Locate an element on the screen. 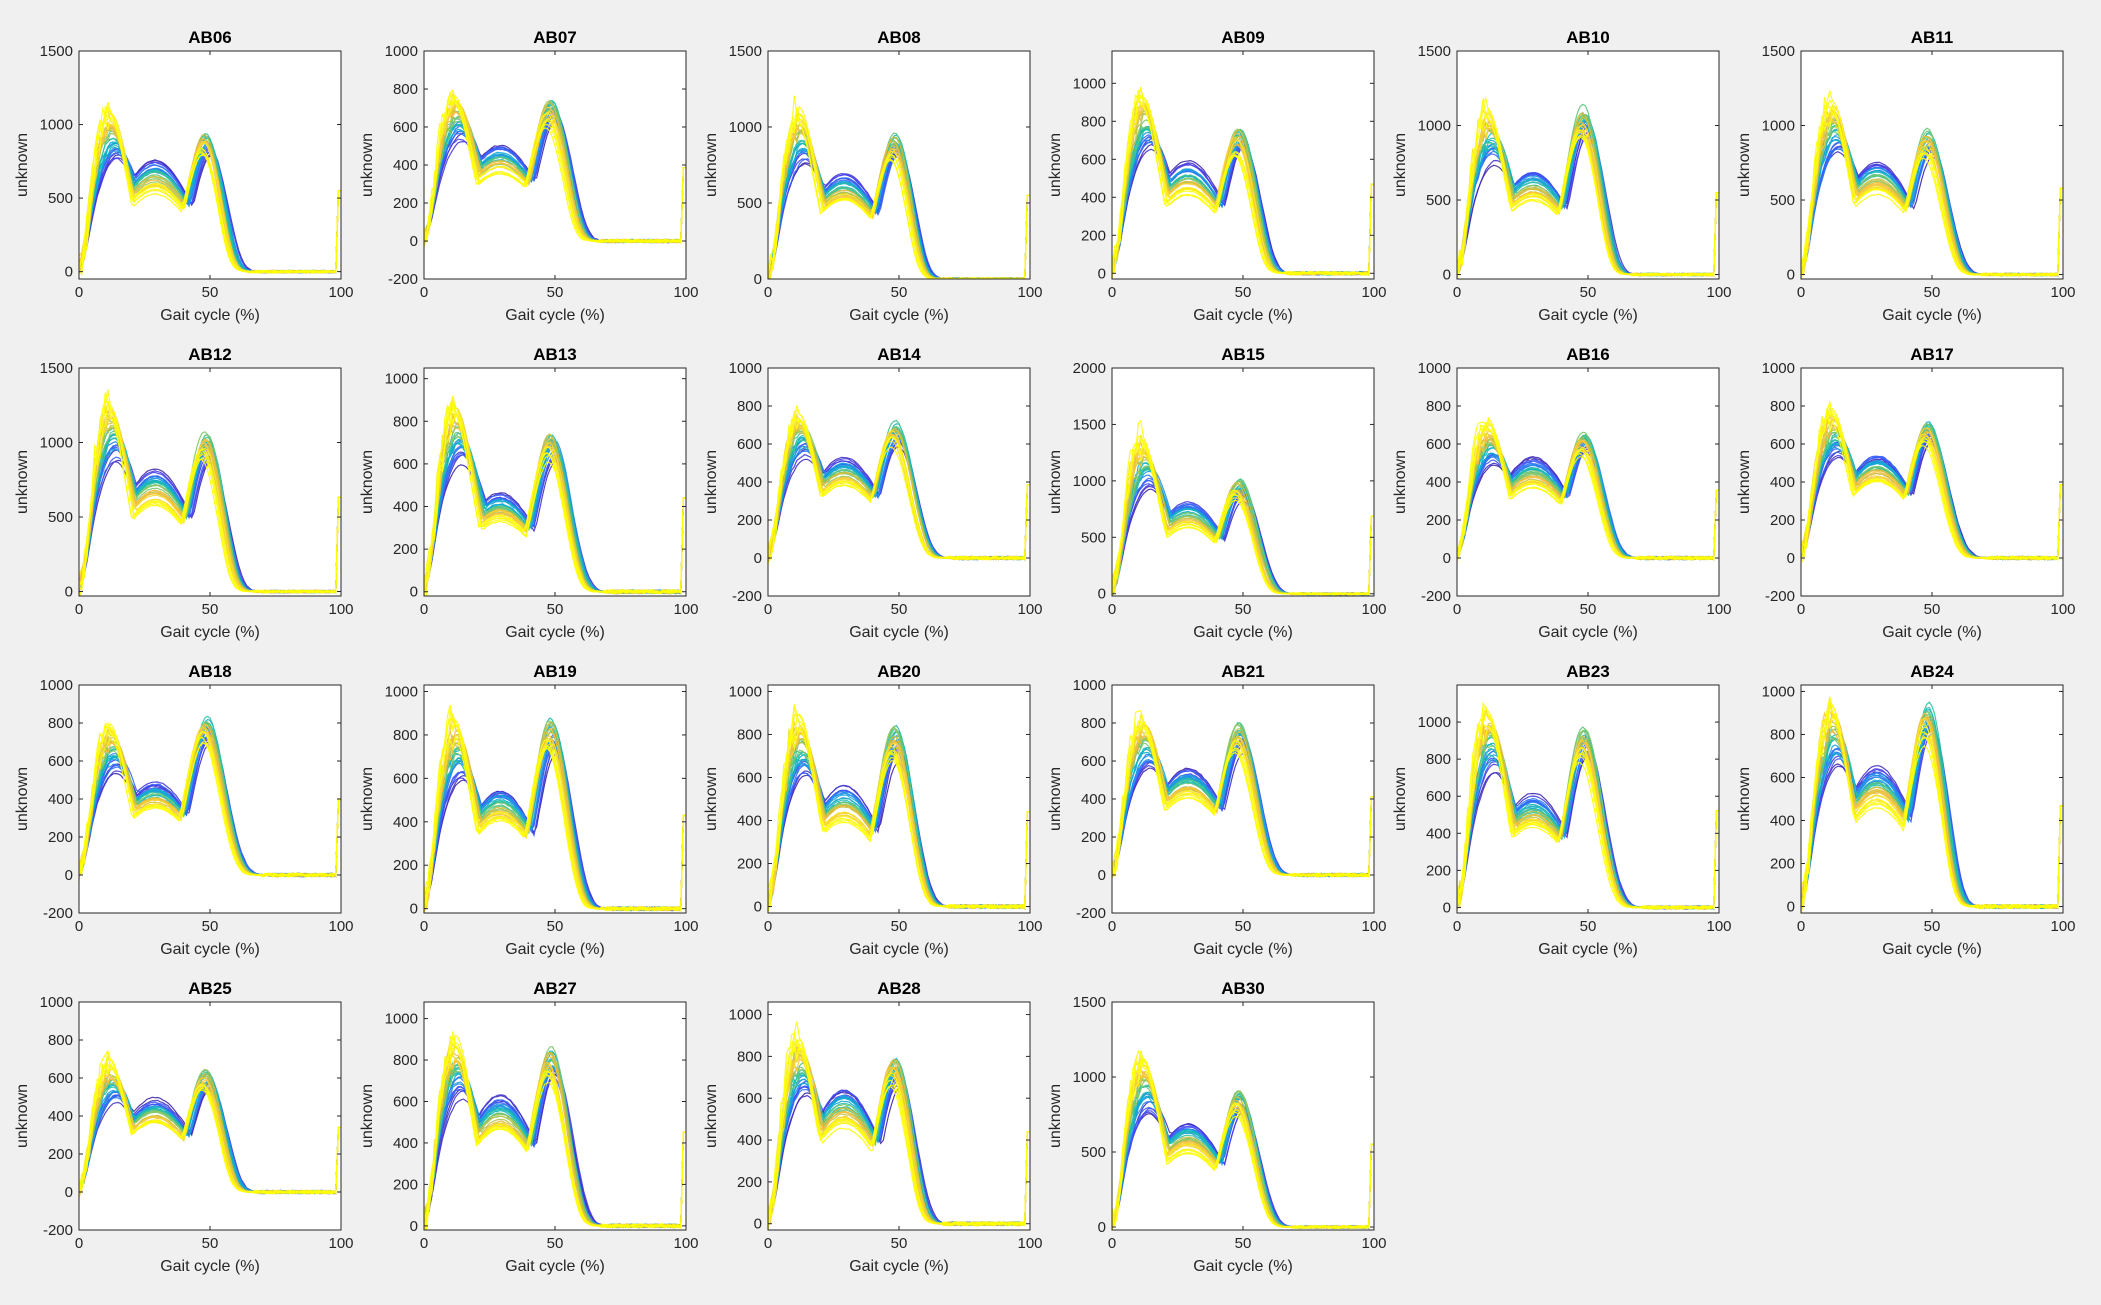 The width and height of the screenshot is (2101, 1305). subplot-title: AB17 is located at coordinates (1931, 354).